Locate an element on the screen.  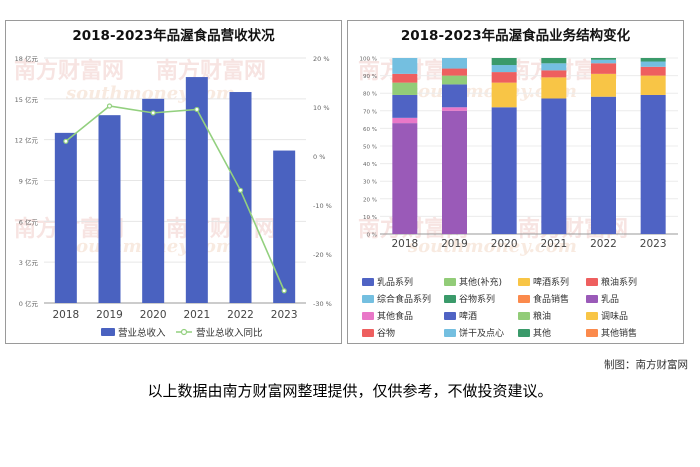
legend-label: 调味品 is located at coordinates (614, 316).